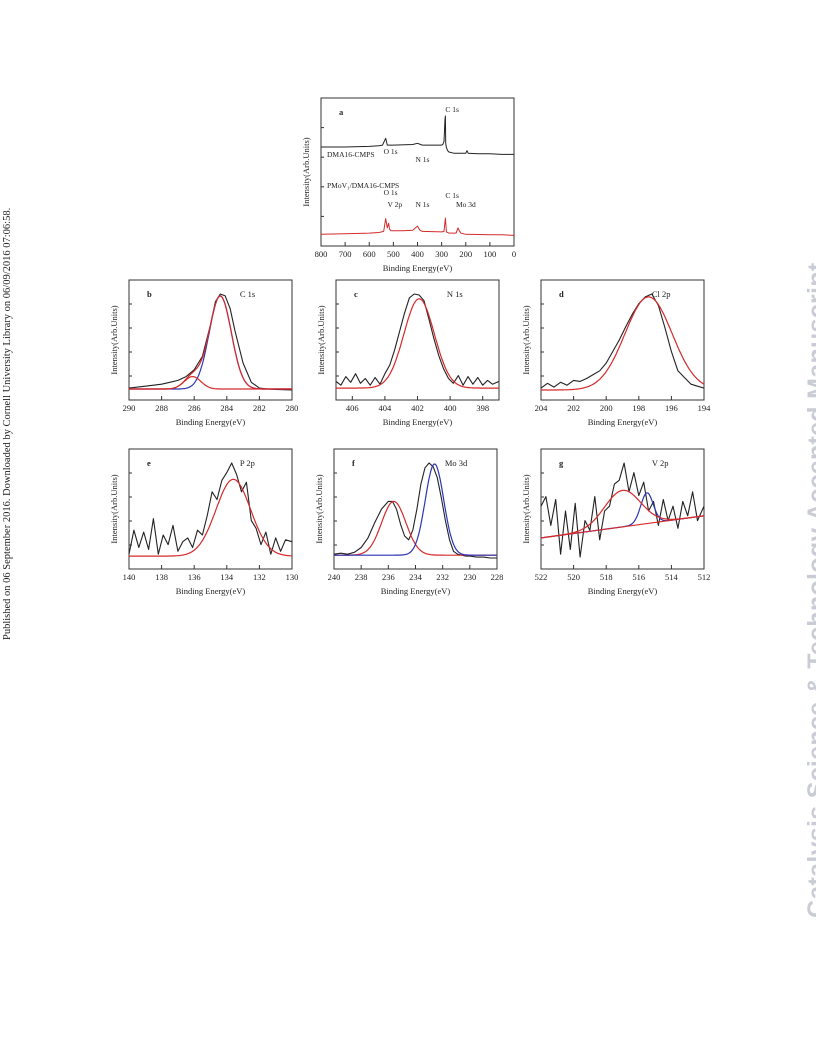  What do you see at coordinates (149, 463) in the screenshot?
I see `panel-letter: e` at bounding box center [149, 463].